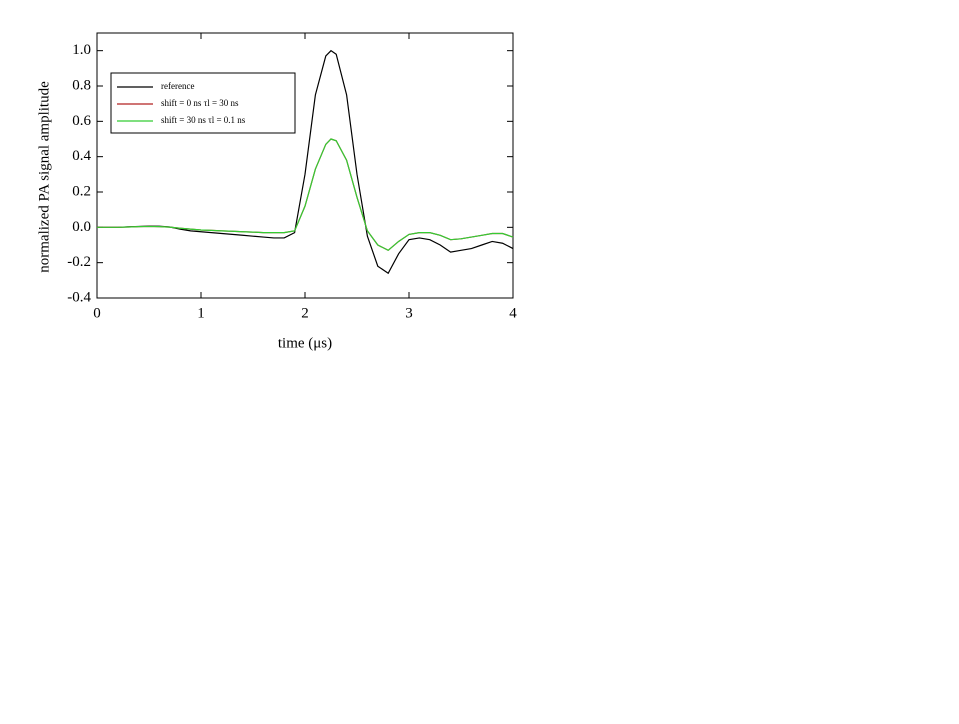 Image resolution: width=959 pixels, height=724 pixels. What do you see at coordinates (79, 262) in the screenshot?
I see `y-tick-label: -0.2` at bounding box center [79, 262].